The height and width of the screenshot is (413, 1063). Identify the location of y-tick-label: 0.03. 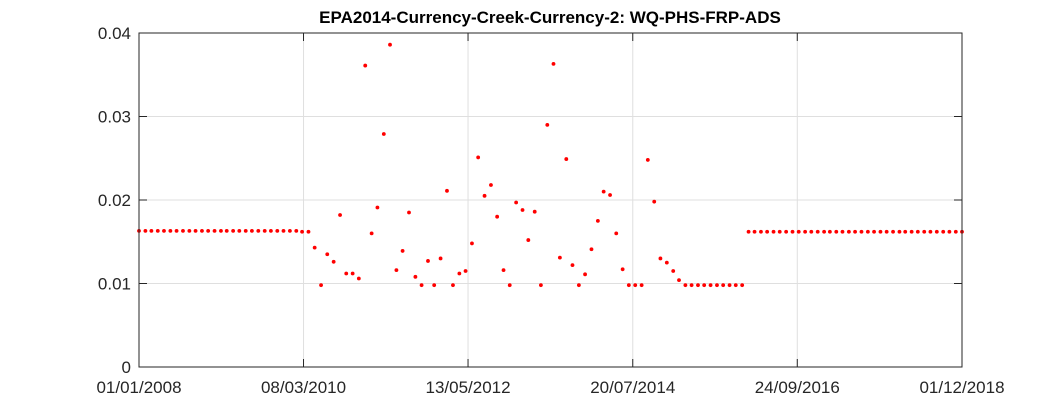
(114, 117).